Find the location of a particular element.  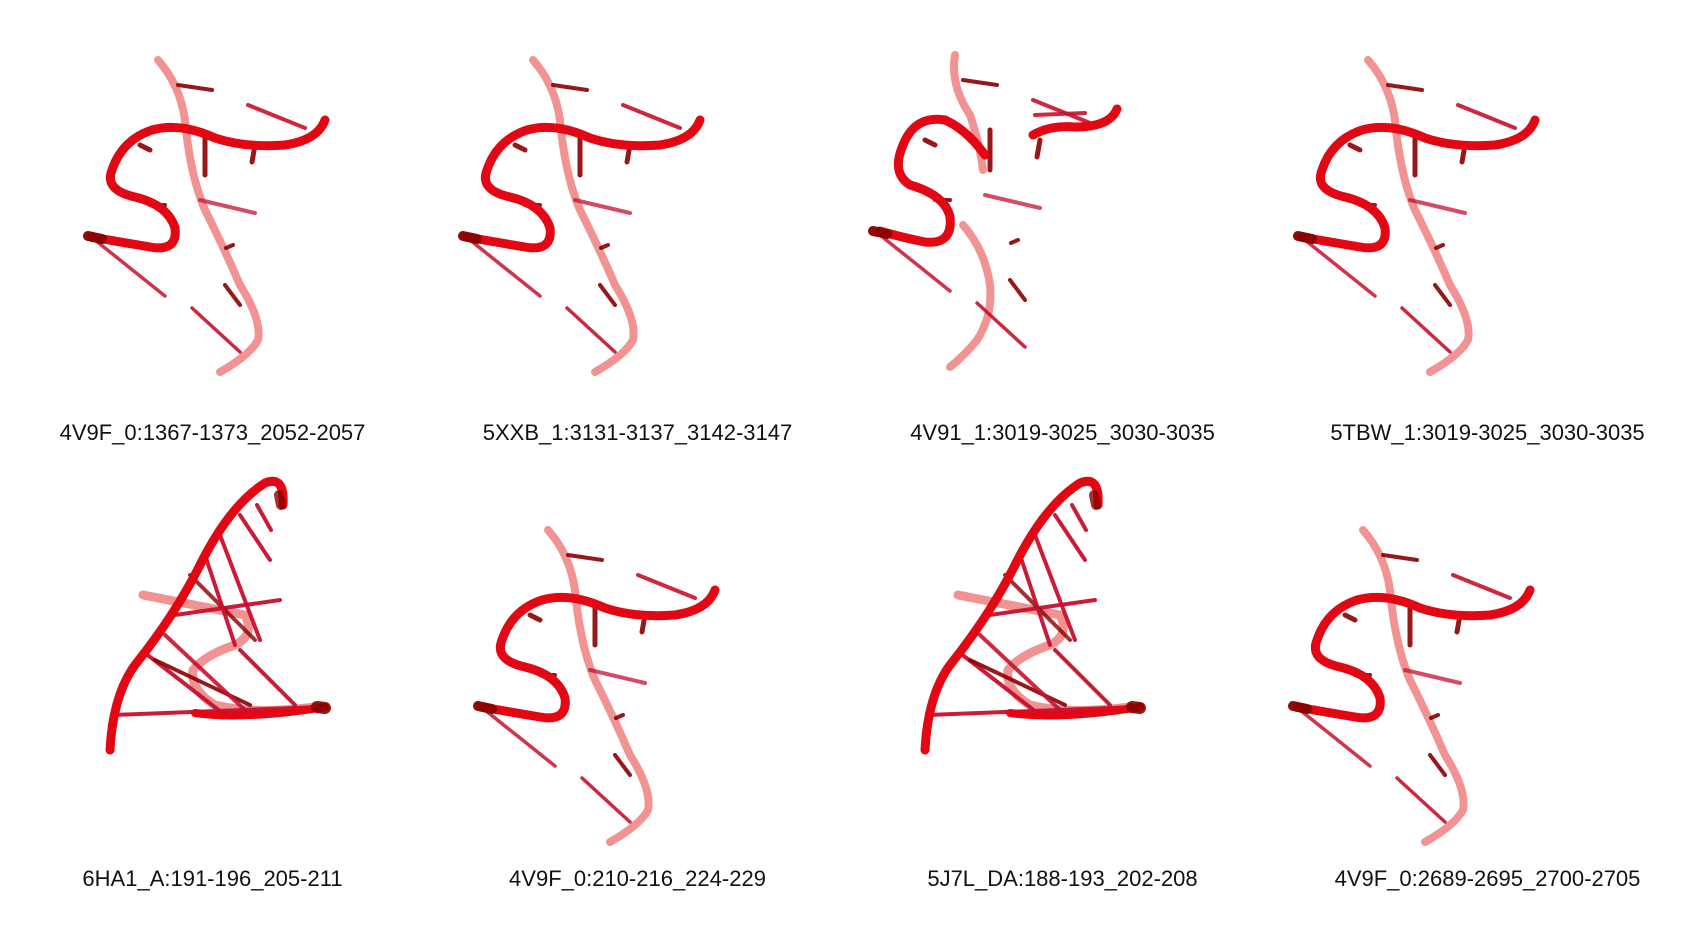

structure-caption: 5J7L_DA:188-193_202-208 is located at coordinates (1062, 878).